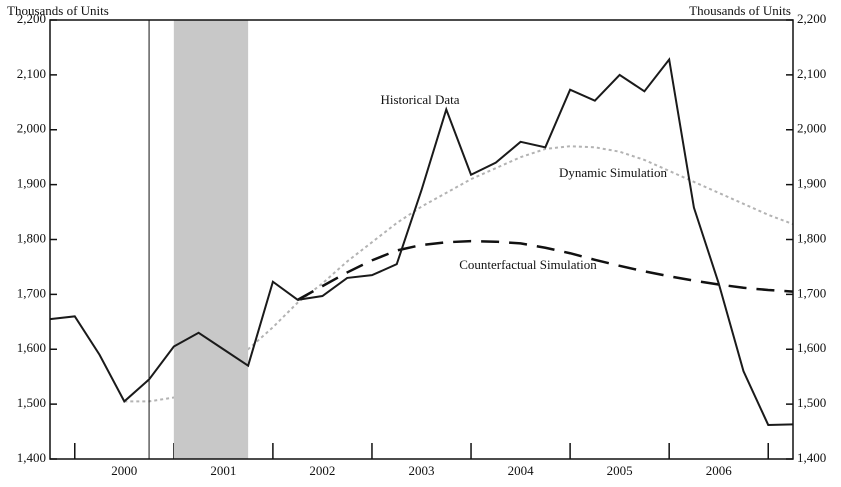  I want to click on x-tick-label: 2006, so click(719, 470).